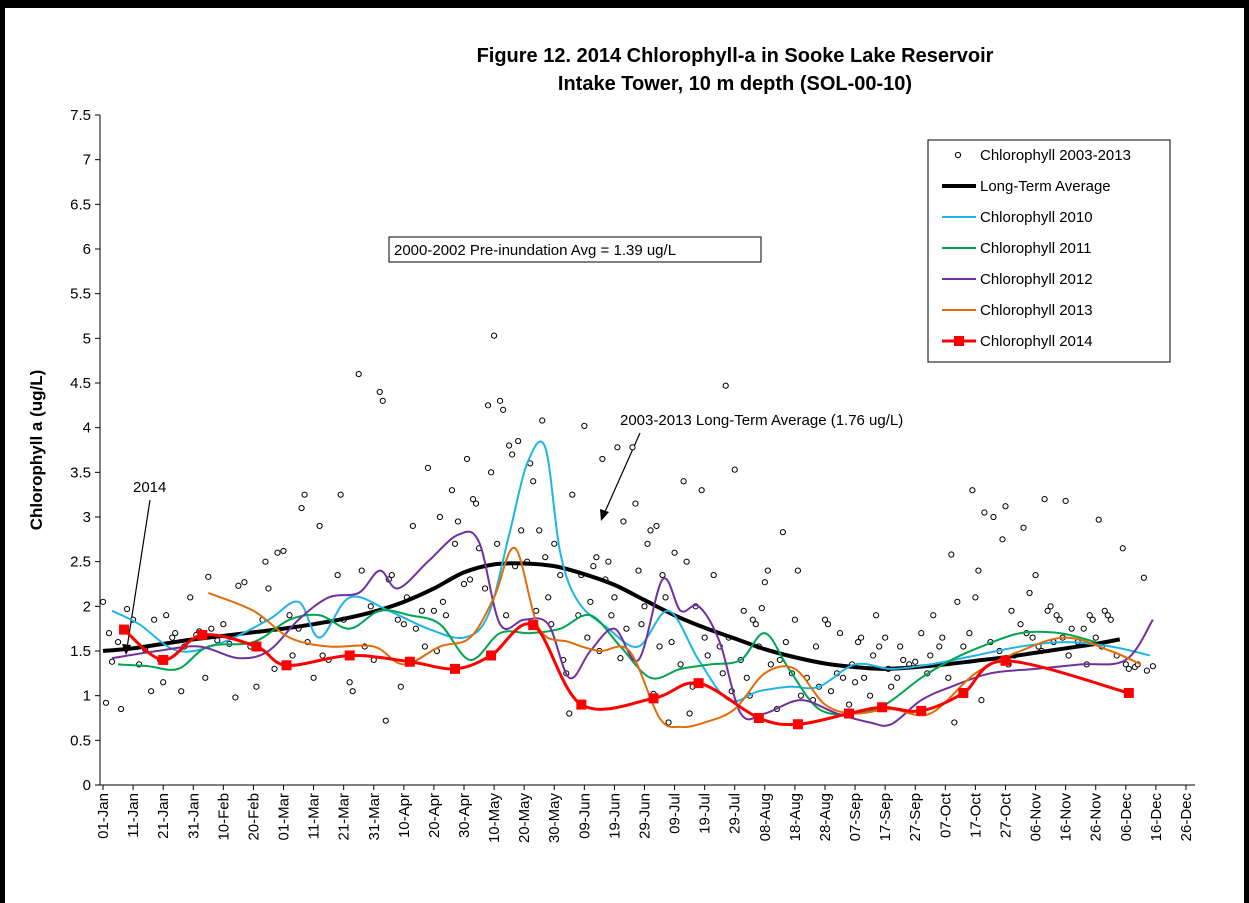 Image resolution: width=1249 pixels, height=903 pixels. I want to click on legend-label: Chlorophyll 2010, so click(1036, 217).